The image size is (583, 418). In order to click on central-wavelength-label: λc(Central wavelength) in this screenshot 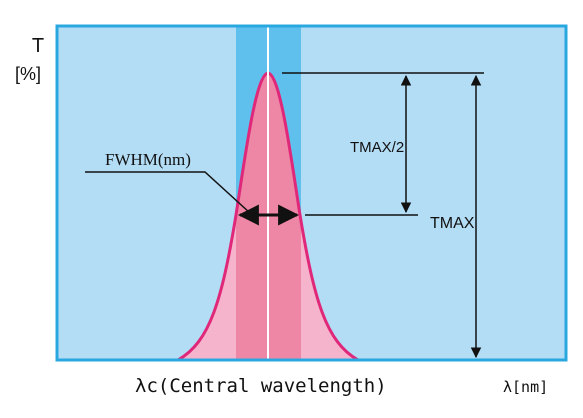, I will do `click(261, 386)`.